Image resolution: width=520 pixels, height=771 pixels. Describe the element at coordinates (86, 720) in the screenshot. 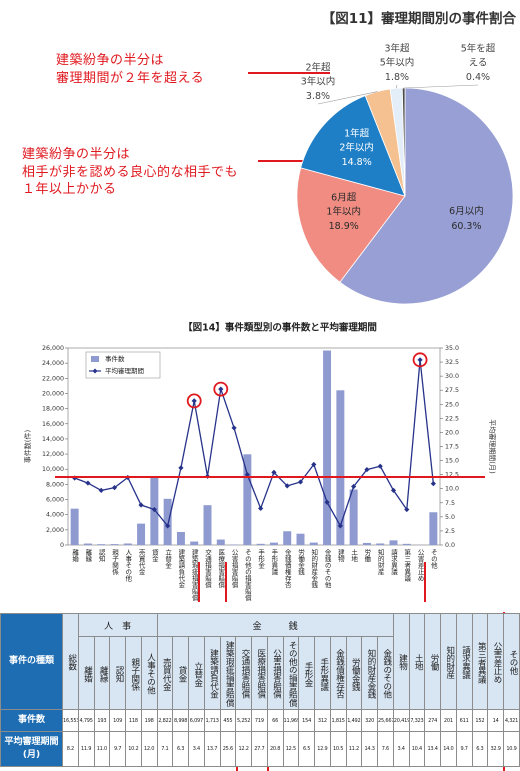

I see `table-cell: 4,795` at that location.